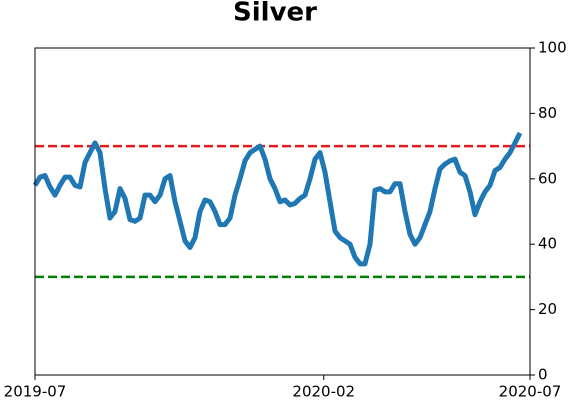  I want to click on y-tick-label: 80, so click(547, 113).